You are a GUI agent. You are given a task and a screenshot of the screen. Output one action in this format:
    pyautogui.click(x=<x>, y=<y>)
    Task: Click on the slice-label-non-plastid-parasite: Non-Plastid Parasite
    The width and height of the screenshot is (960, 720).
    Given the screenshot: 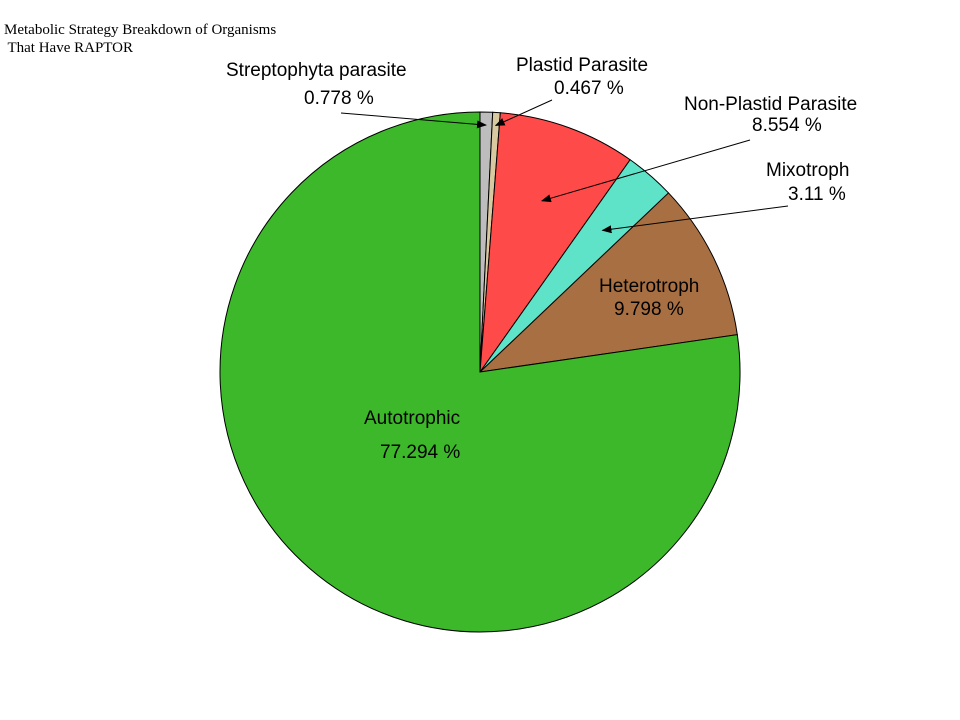 What is the action you would take?
    pyautogui.click(x=770, y=104)
    